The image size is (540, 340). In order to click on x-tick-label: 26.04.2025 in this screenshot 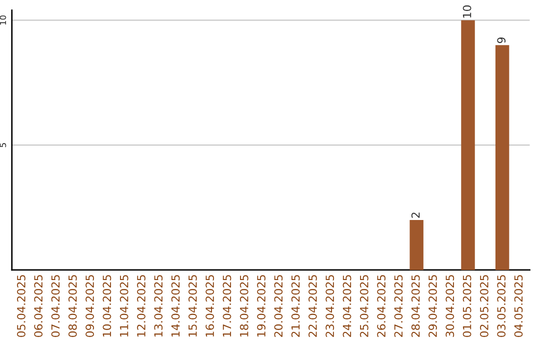, I will do `click(381, 306)`.